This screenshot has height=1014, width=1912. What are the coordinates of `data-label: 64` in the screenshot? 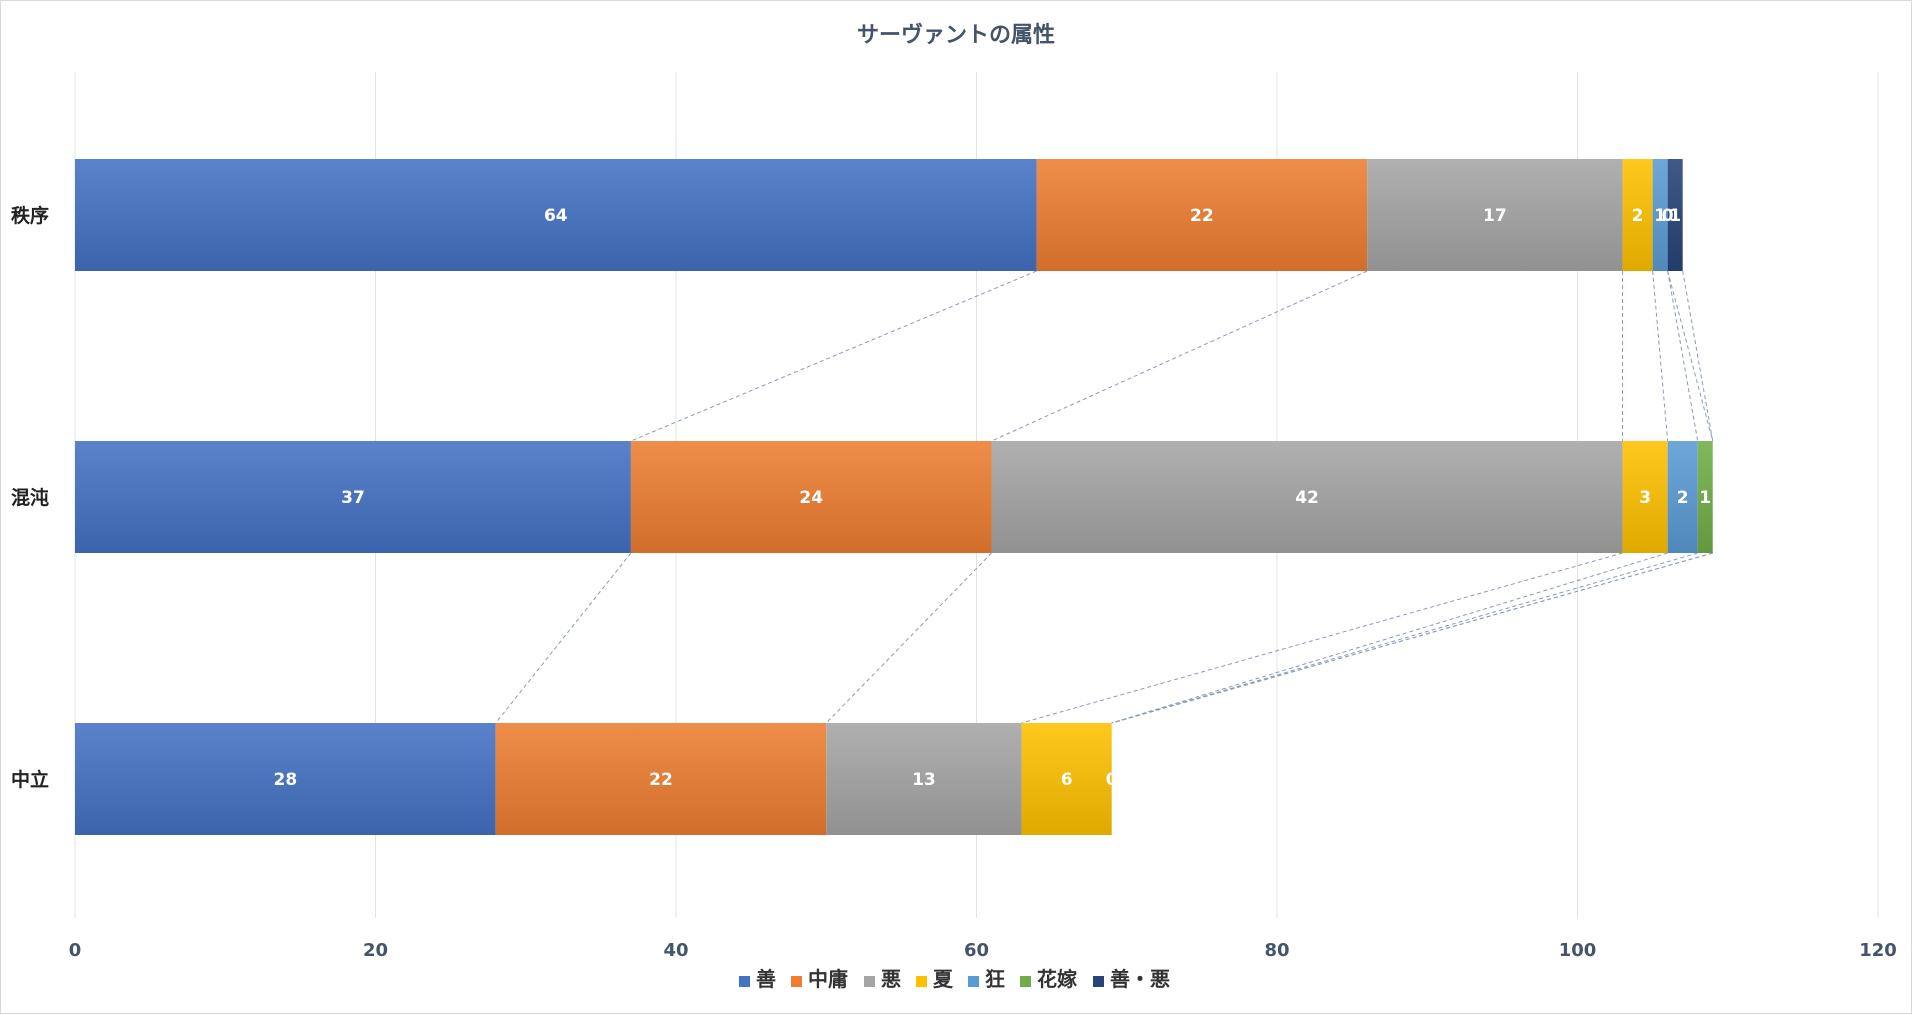 It's located at (556, 216).